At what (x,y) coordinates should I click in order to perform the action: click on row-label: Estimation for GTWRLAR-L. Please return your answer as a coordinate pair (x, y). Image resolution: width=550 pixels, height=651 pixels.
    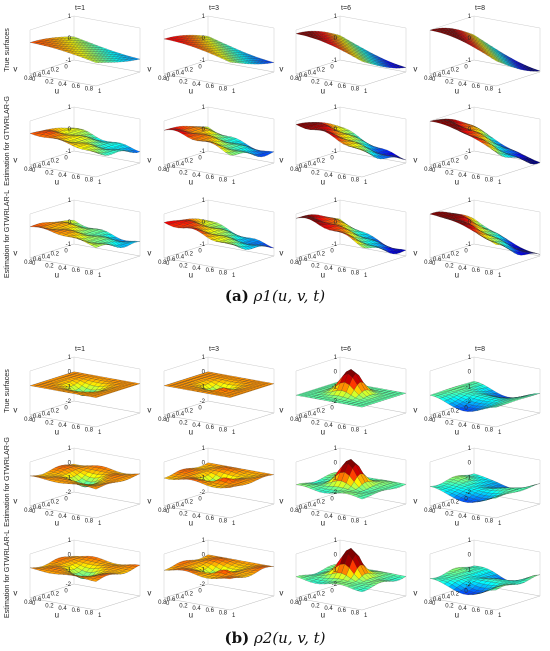
    Looking at the image, I should click on (6, 574).